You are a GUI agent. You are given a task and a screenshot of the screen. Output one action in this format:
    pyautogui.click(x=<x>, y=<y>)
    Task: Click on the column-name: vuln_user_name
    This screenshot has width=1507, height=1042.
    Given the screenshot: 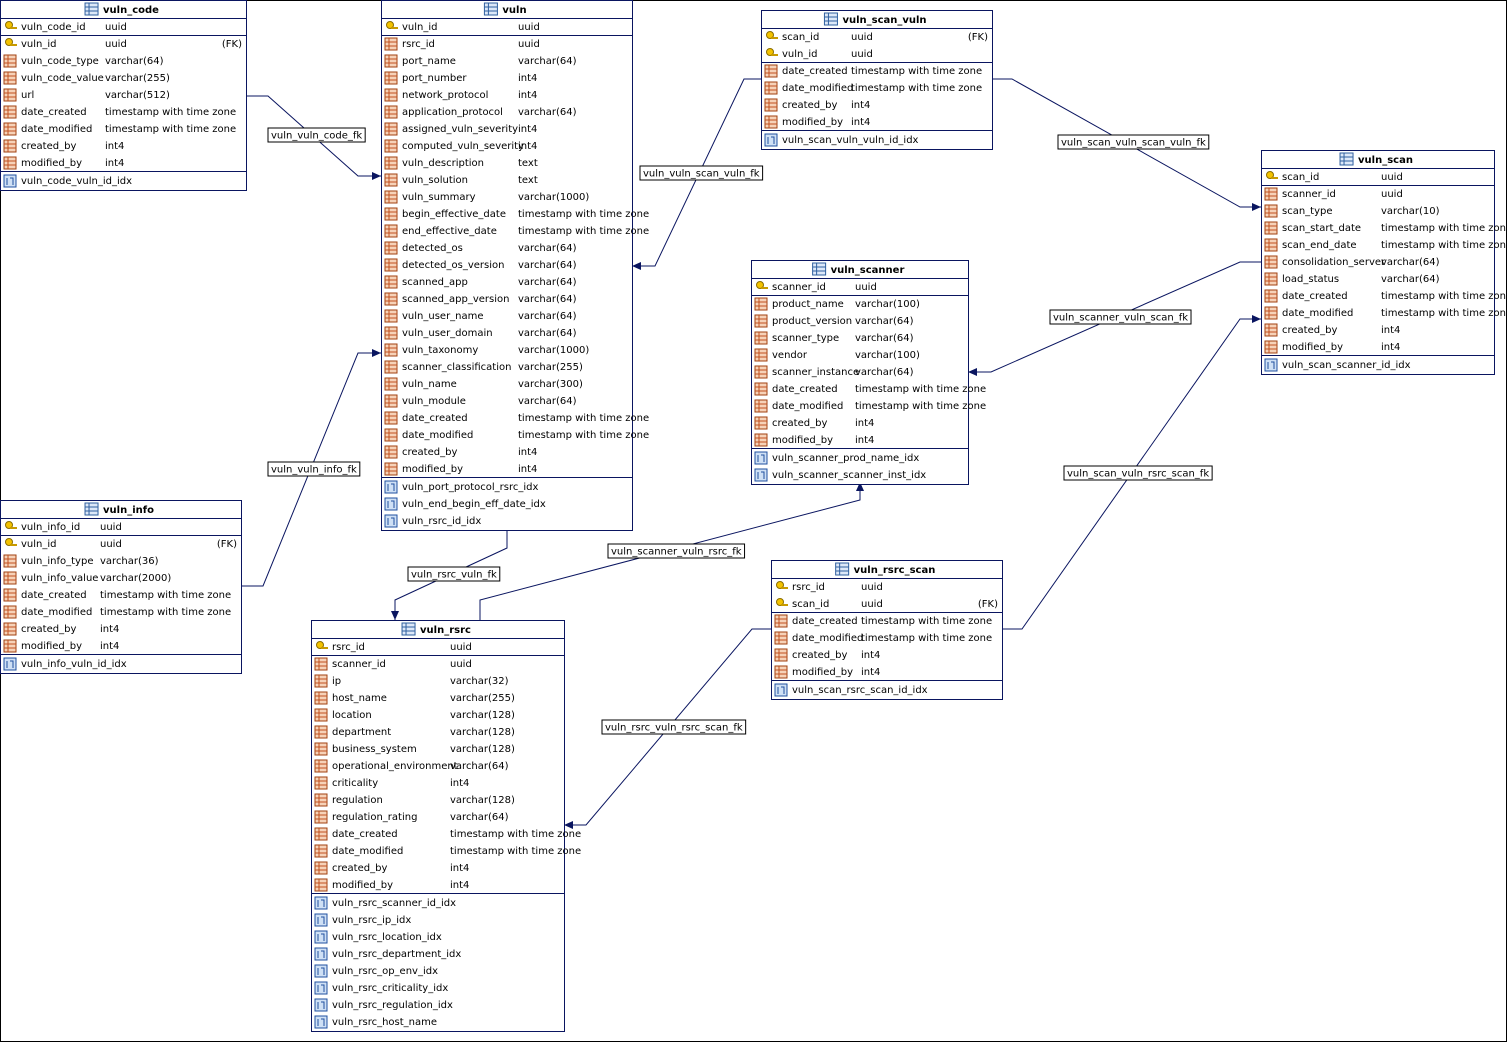 What is the action you would take?
    pyautogui.click(x=443, y=316)
    